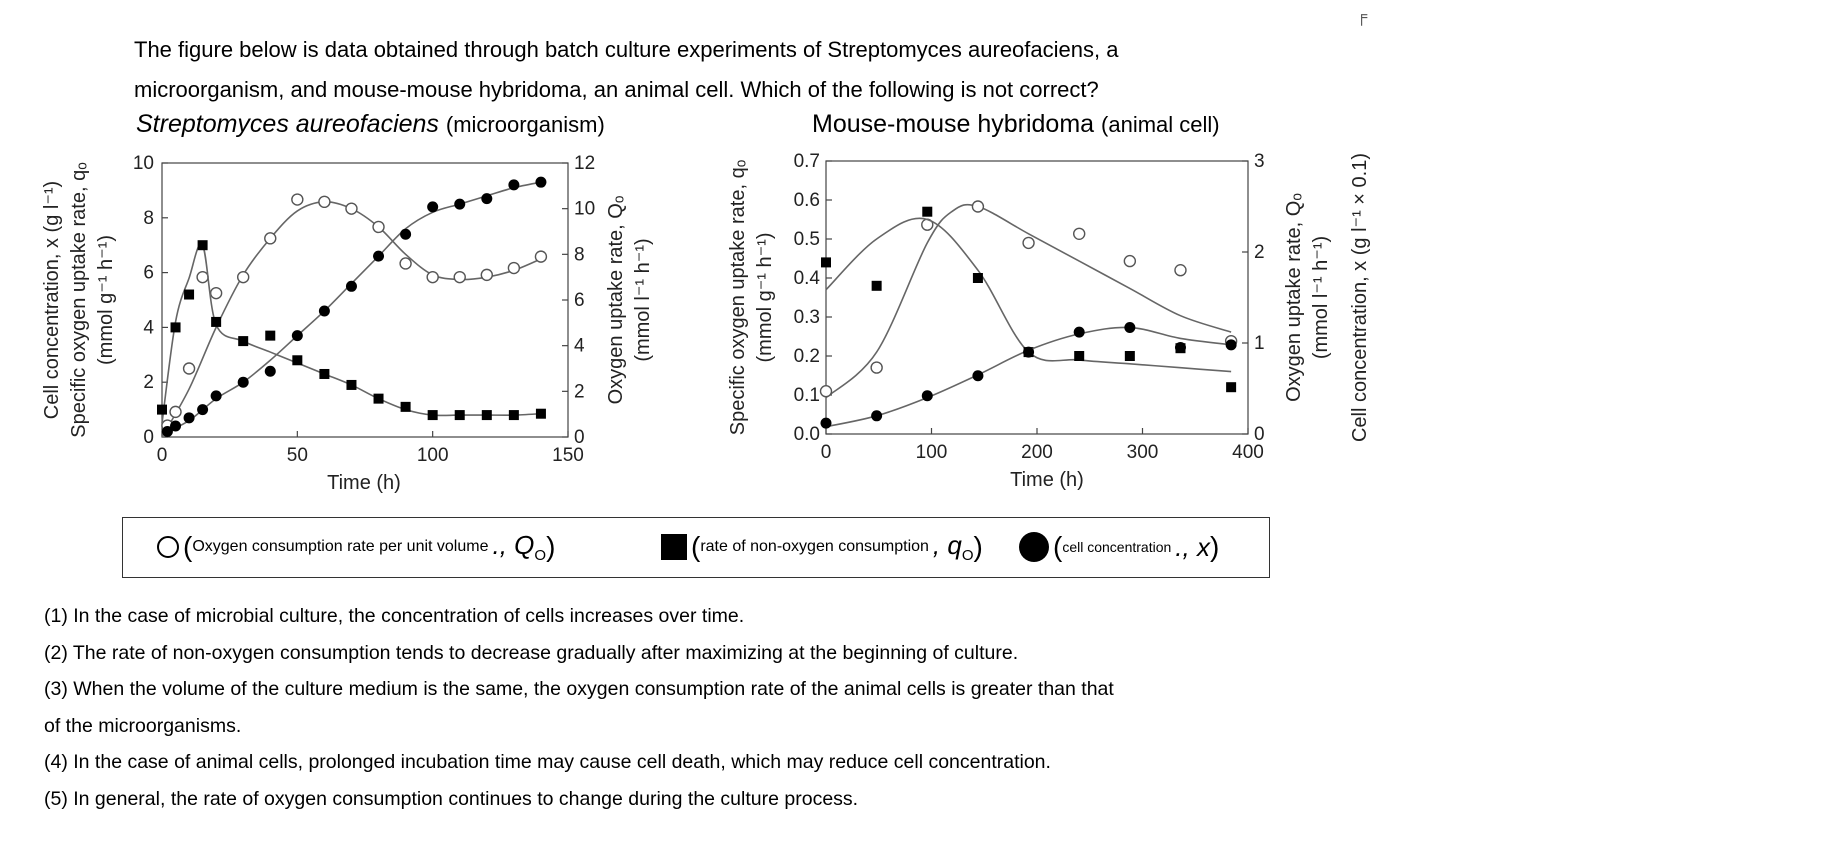 This screenshot has height=858, width=1830. What do you see at coordinates (1058, 546) in the screenshot?
I see `legend-paren: (` at bounding box center [1058, 546].